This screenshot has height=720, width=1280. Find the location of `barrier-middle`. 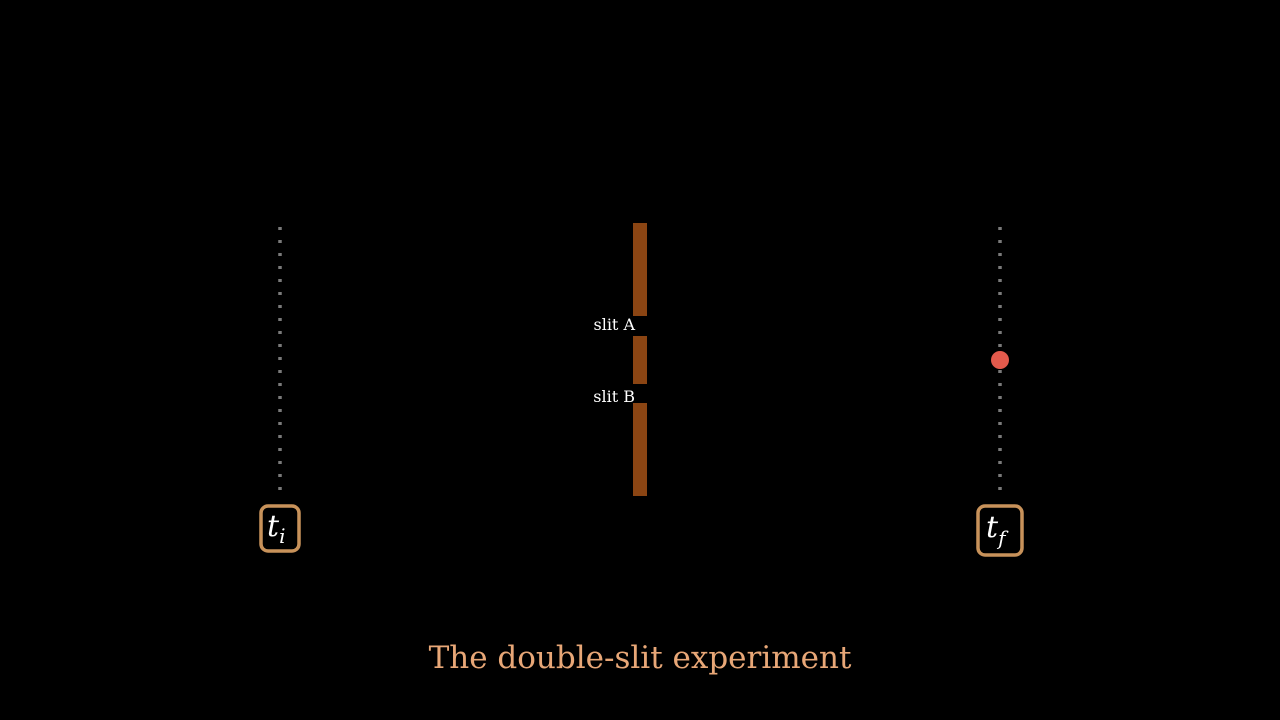

barrier-middle is located at coordinates (640, 360).